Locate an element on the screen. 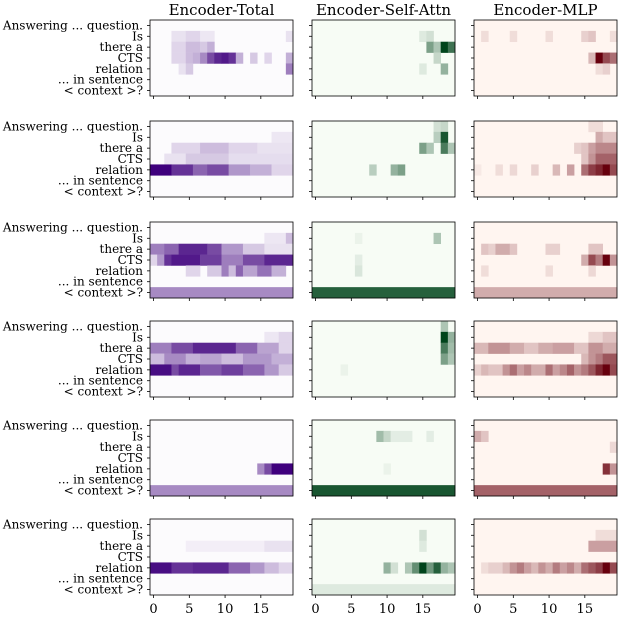 This screenshot has height=622, width=623. x-tick-label: 5 is located at coordinates (189, 609).